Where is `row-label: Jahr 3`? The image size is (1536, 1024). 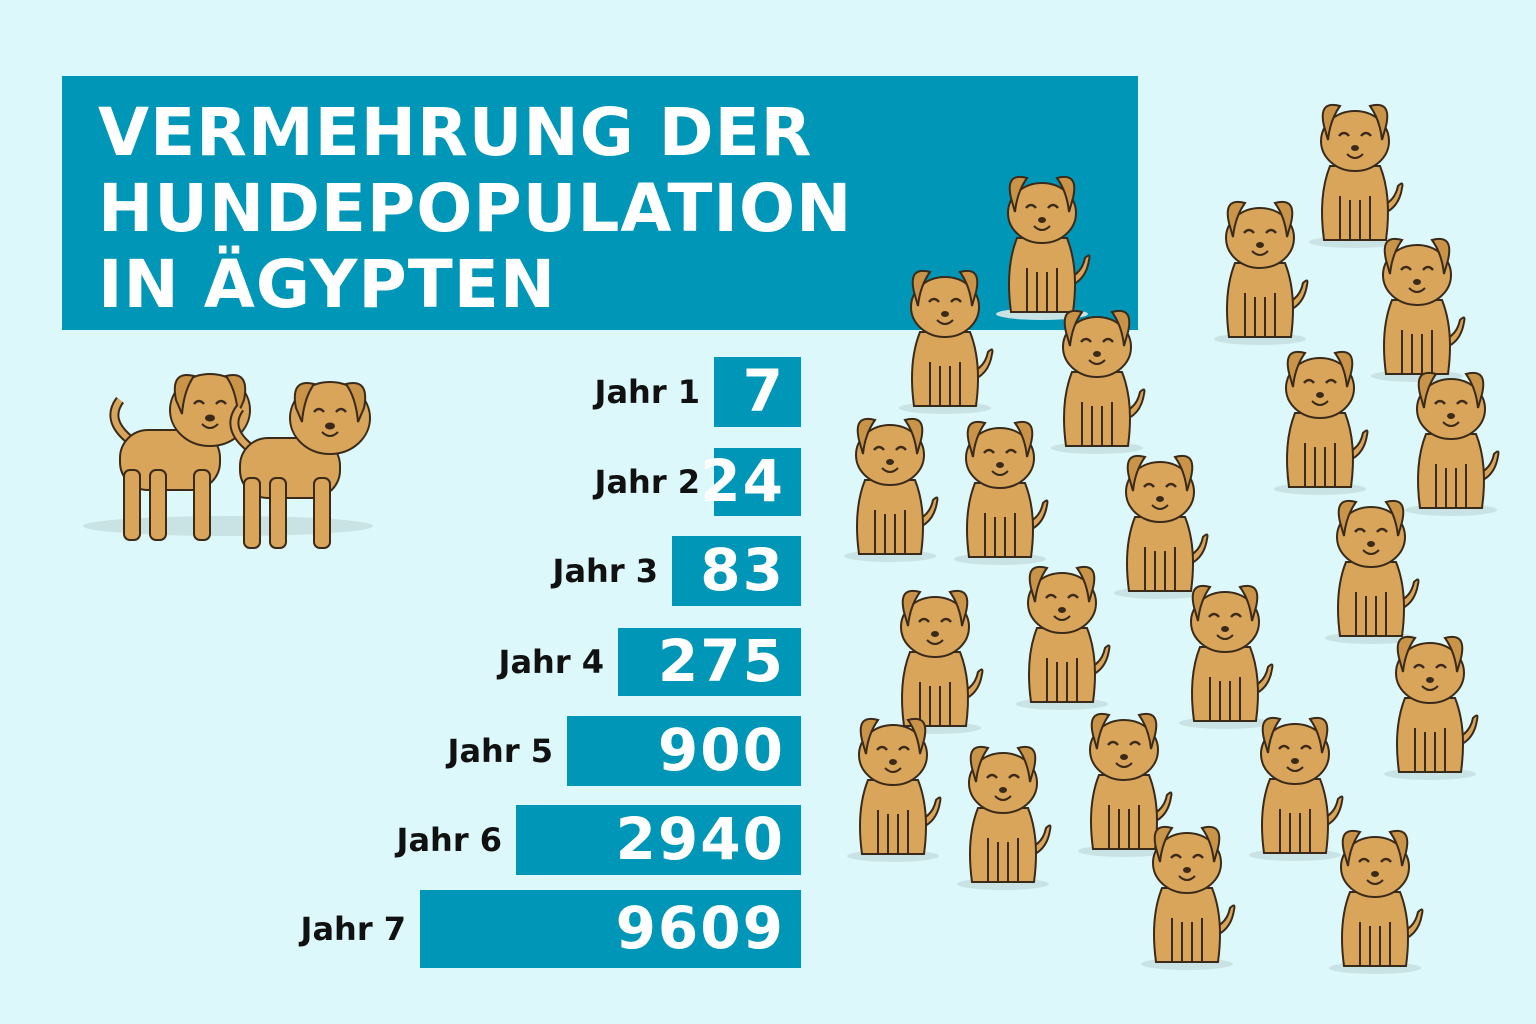 row-label: Jahr 3 is located at coordinates (604, 571).